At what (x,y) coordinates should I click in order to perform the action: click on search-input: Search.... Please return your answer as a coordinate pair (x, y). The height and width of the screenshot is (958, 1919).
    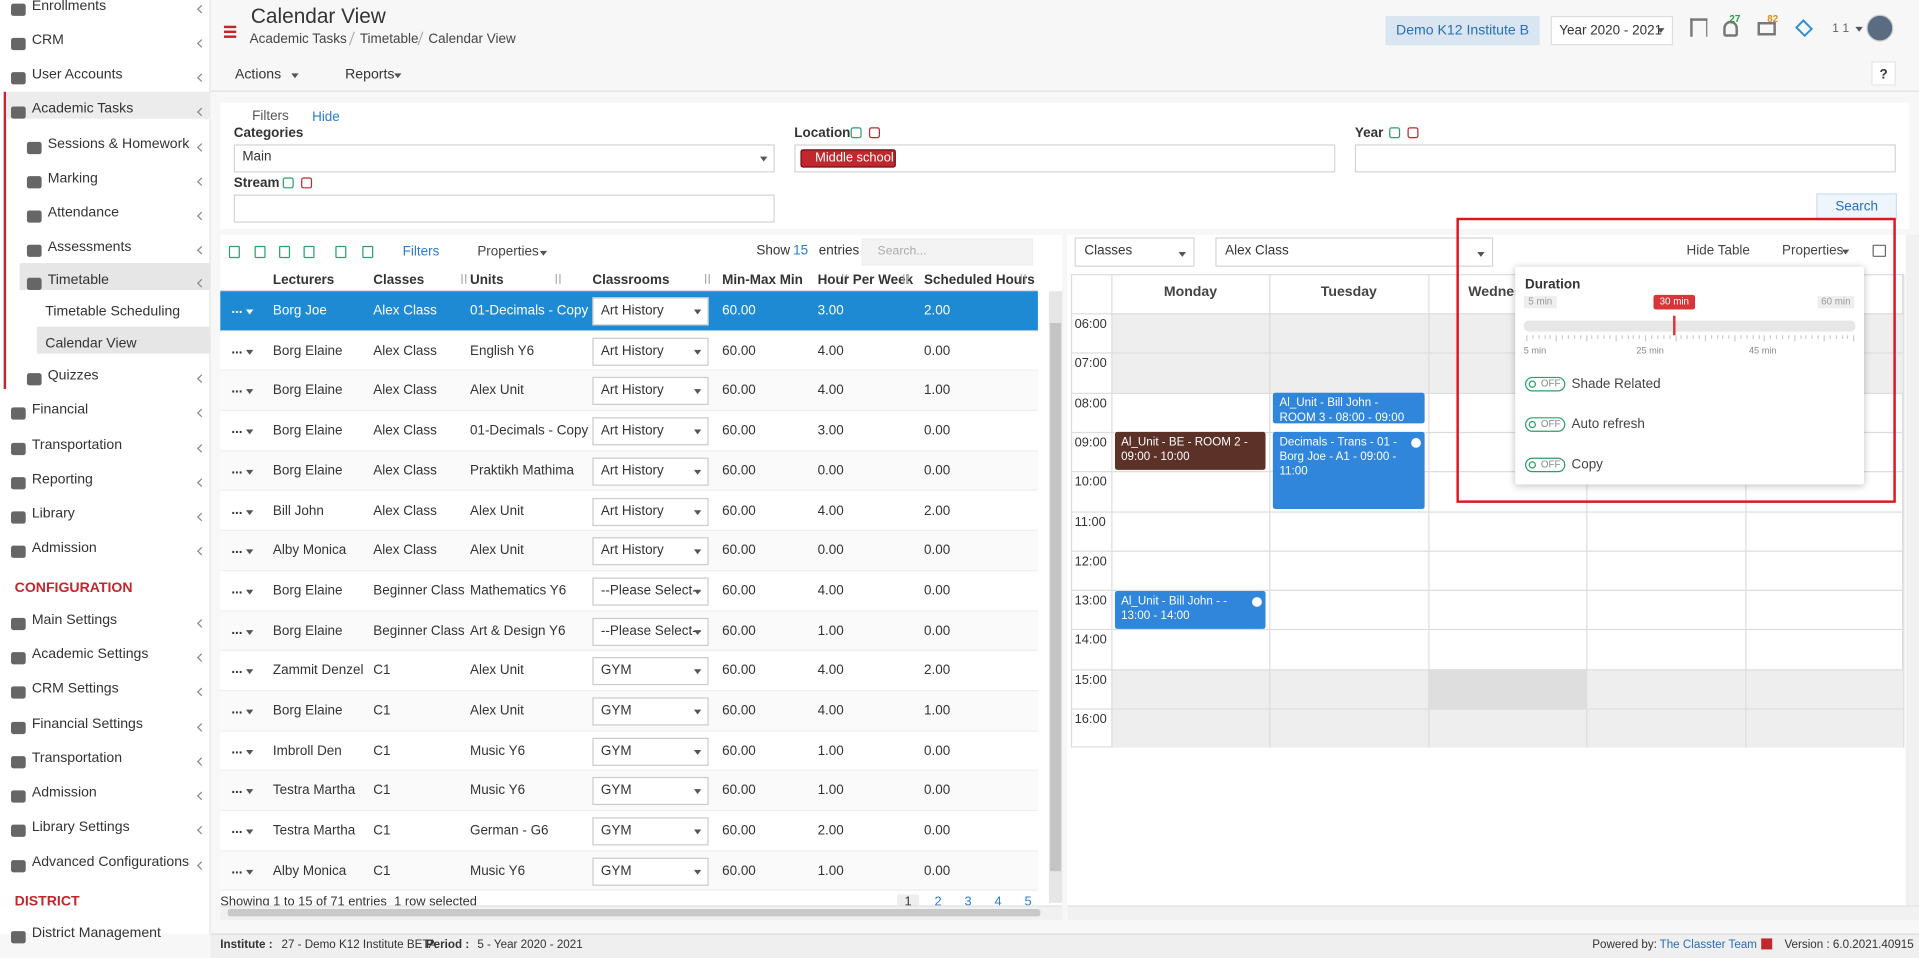
    Looking at the image, I should click on (947, 252).